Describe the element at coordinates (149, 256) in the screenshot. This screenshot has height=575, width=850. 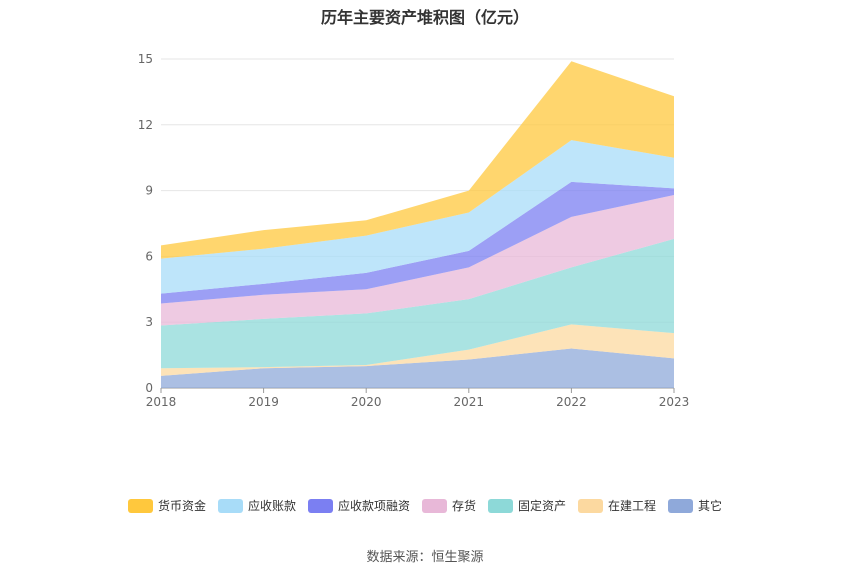
I see `y-tick-label: 6` at that location.